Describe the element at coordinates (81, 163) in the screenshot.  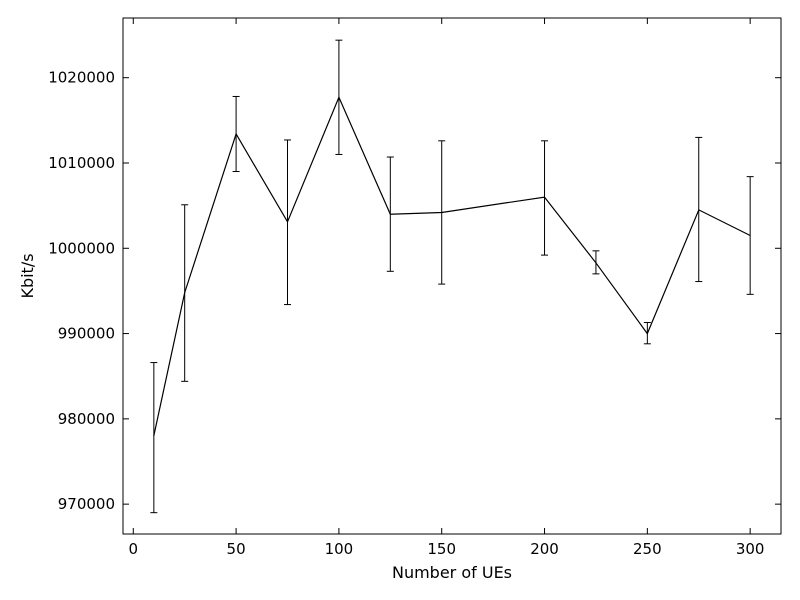
I see `y-tick-label: 1010000` at that location.